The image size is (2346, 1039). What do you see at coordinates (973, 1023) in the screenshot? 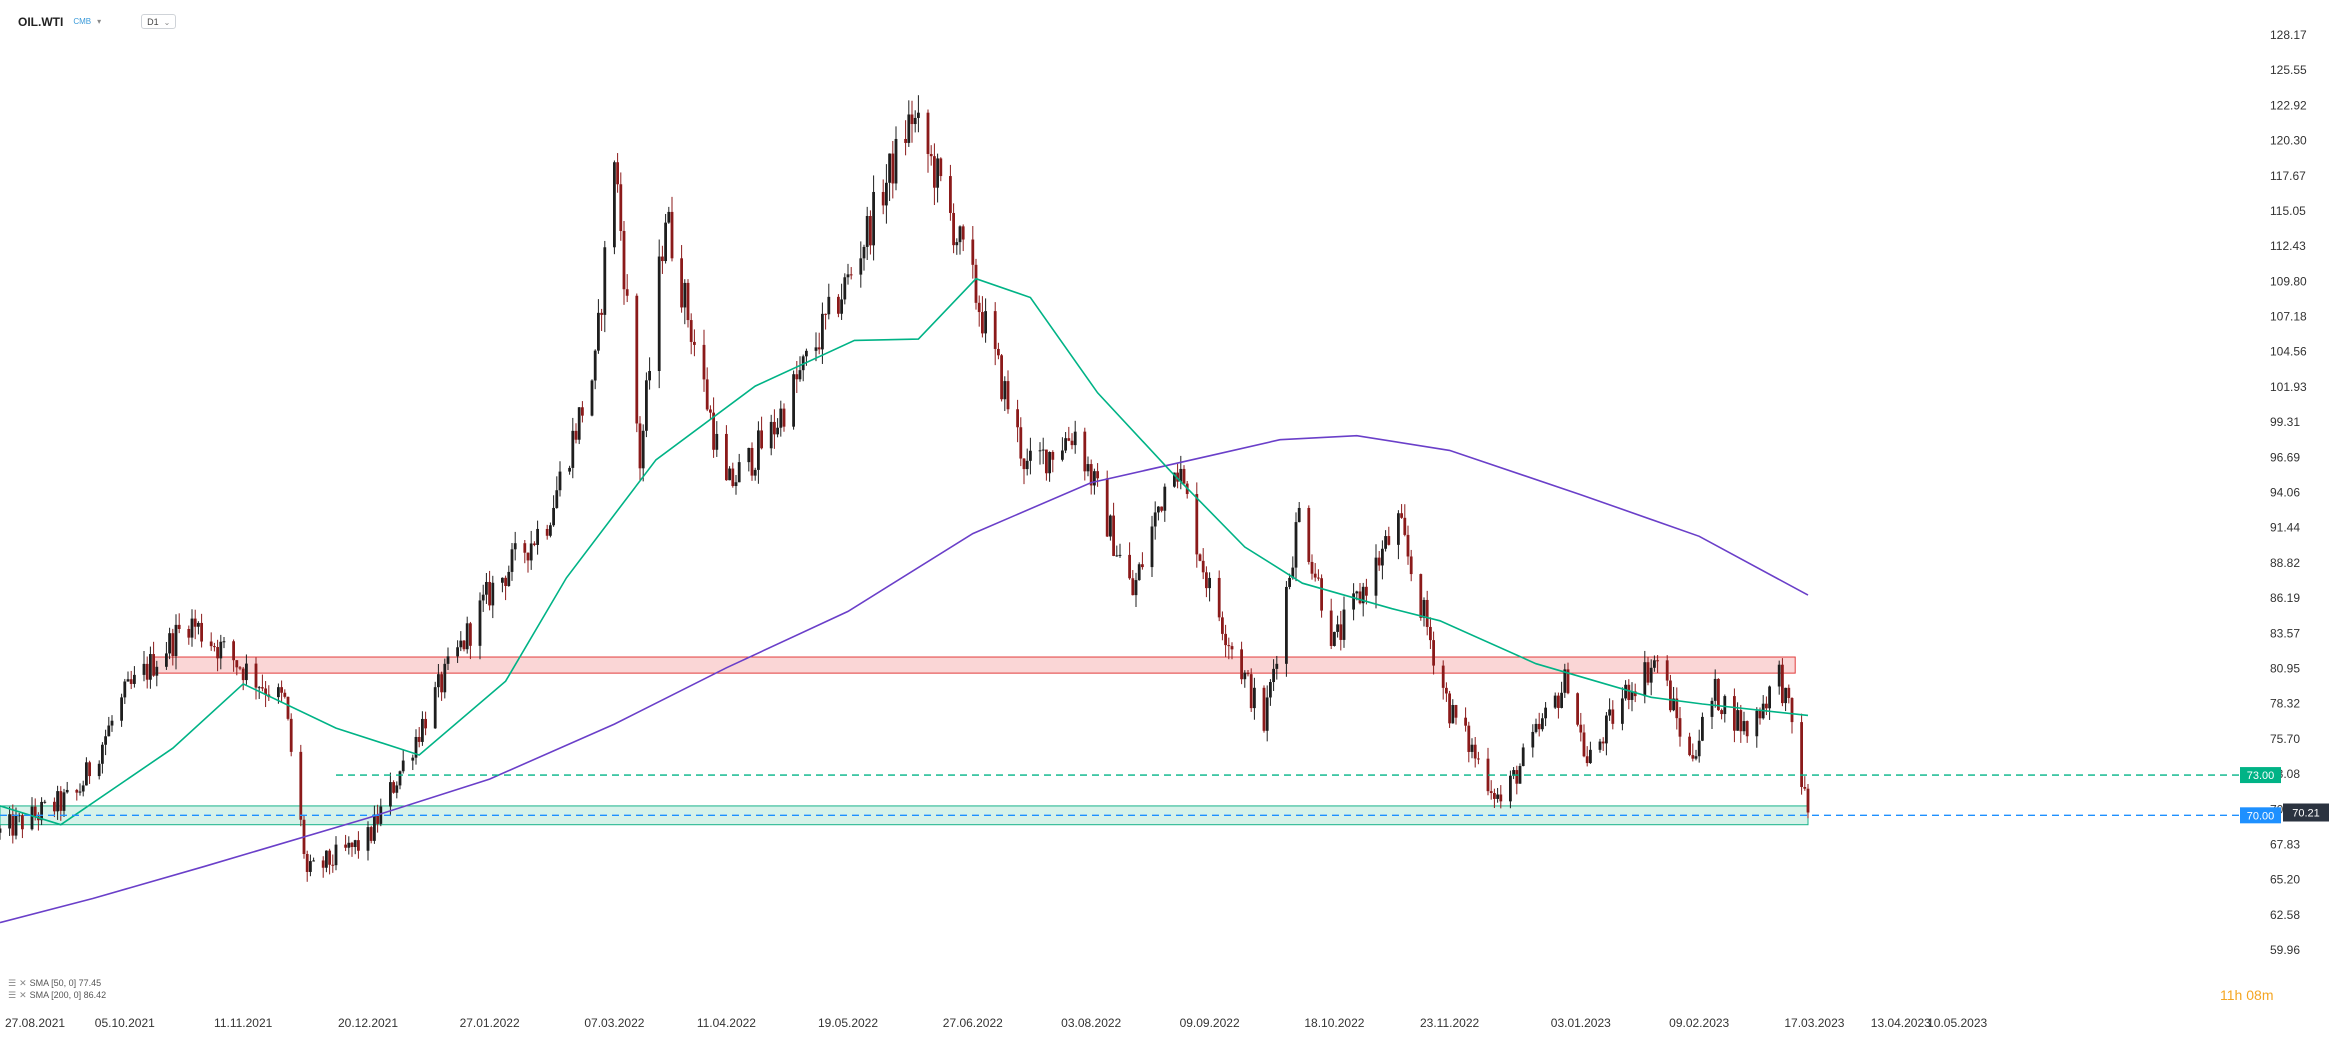
I see `x-tick-label: 27.06.2022` at bounding box center [973, 1023].